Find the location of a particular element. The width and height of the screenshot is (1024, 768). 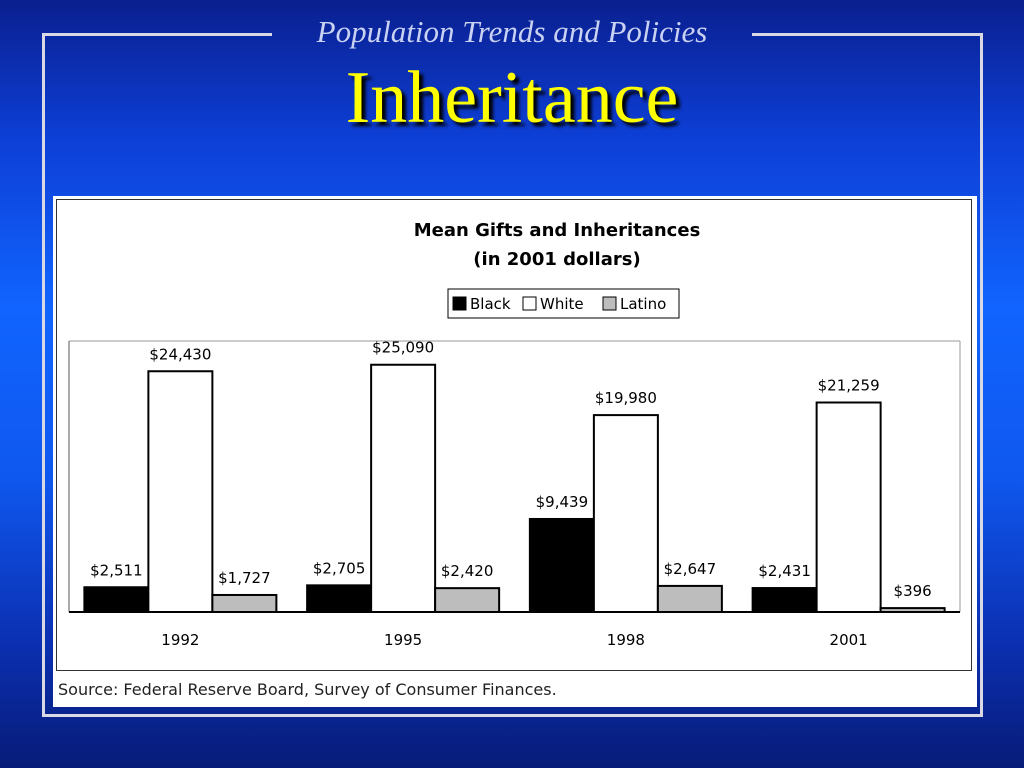

frame-top-right-line is located at coordinates (867, 34).